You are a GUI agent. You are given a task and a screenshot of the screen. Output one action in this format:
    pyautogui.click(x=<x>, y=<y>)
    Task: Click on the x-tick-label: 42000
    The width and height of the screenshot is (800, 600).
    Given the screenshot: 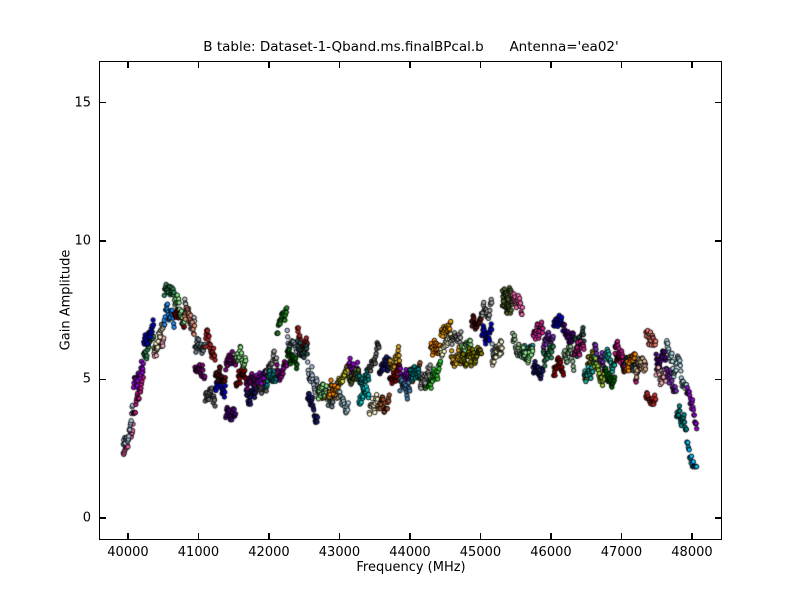 What is the action you would take?
    pyautogui.click(x=269, y=552)
    